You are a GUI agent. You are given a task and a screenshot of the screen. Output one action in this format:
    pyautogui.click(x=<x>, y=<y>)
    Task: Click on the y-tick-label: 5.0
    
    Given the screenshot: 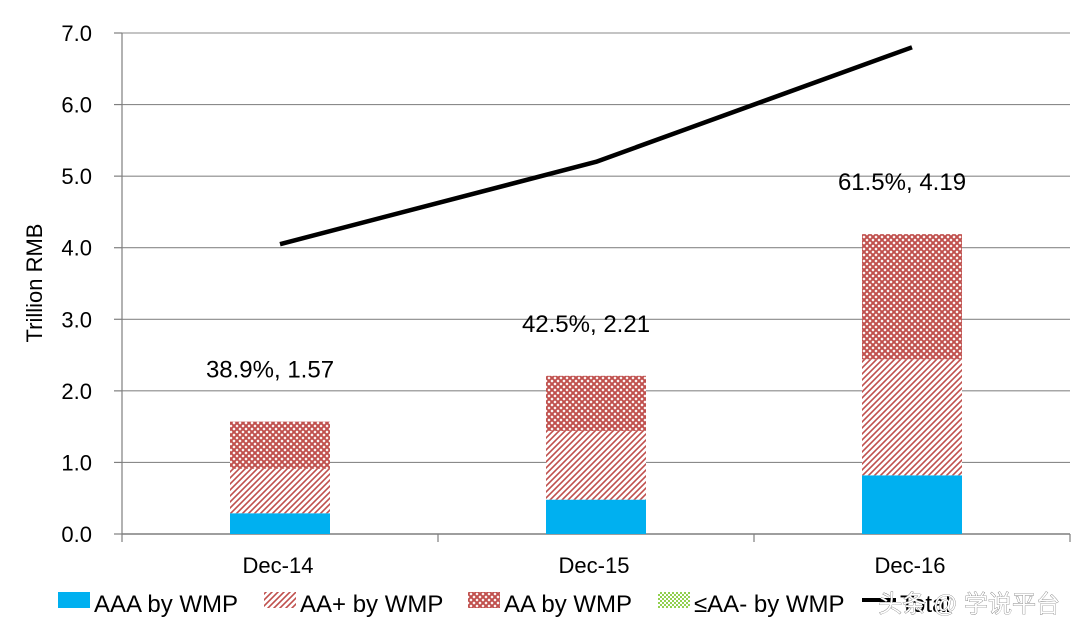 What is the action you would take?
    pyautogui.click(x=76, y=176)
    